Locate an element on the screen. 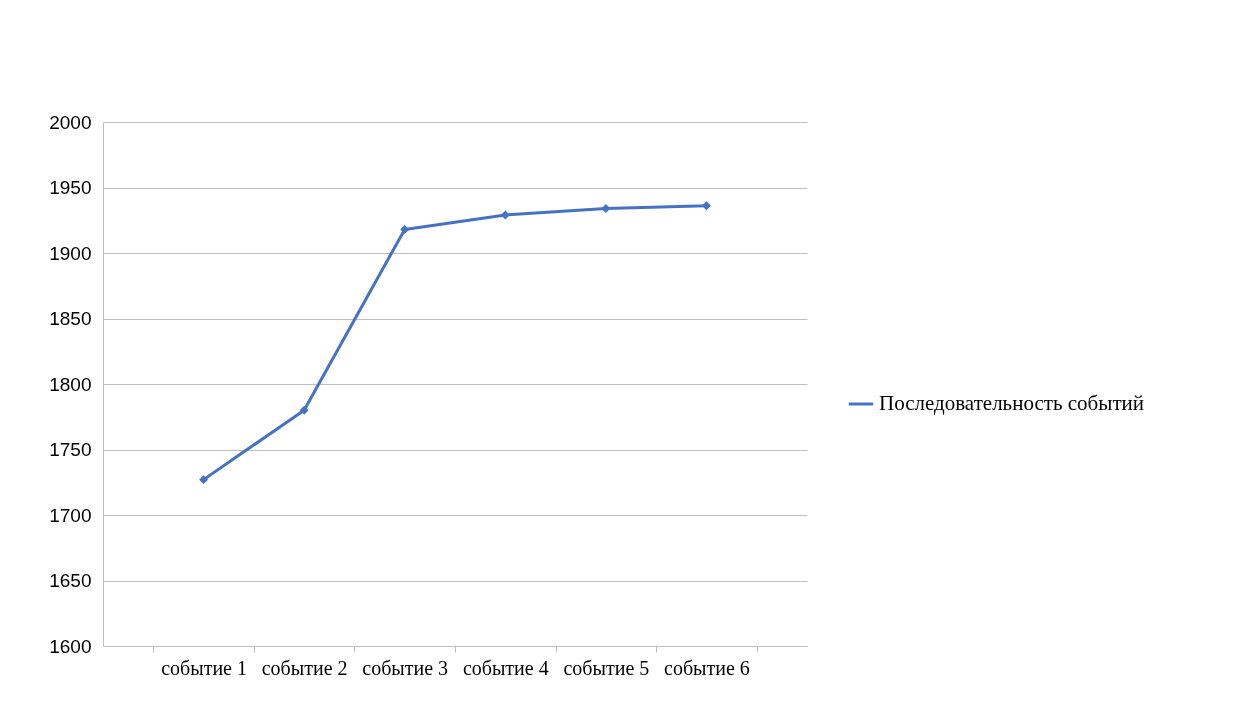 The width and height of the screenshot is (1258, 702). x-tick-label: событие 1 is located at coordinates (204, 667).